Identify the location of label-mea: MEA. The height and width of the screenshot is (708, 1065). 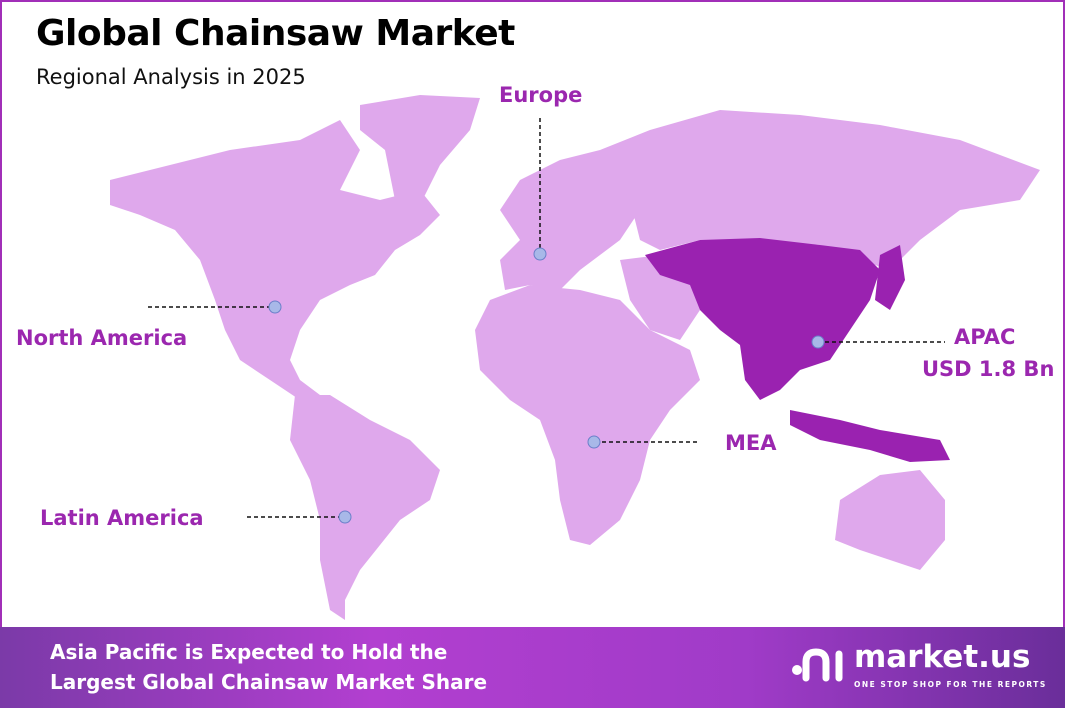
(751, 443).